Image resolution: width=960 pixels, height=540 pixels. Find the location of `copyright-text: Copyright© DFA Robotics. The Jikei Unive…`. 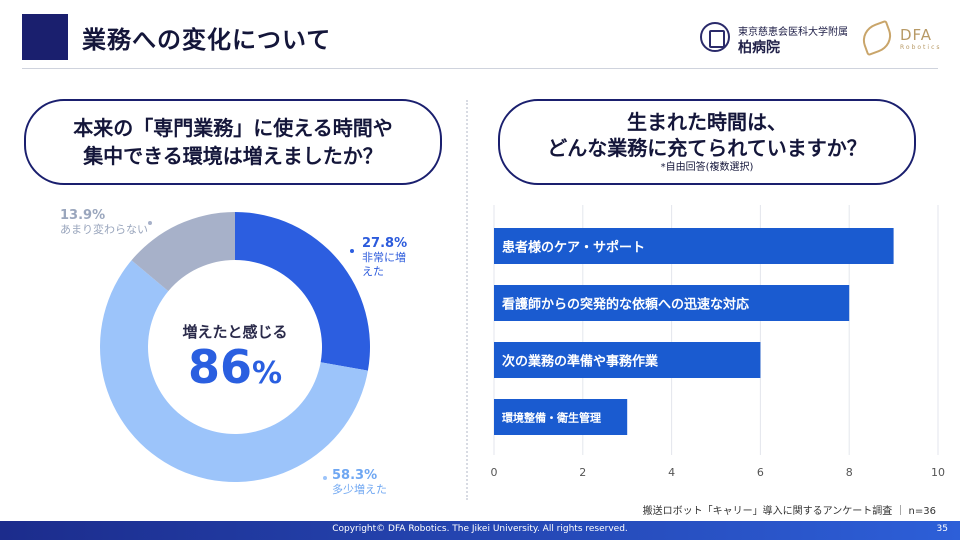

copyright-text: Copyright© DFA Robotics. The Jikei Unive… is located at coordinates (480, 529).